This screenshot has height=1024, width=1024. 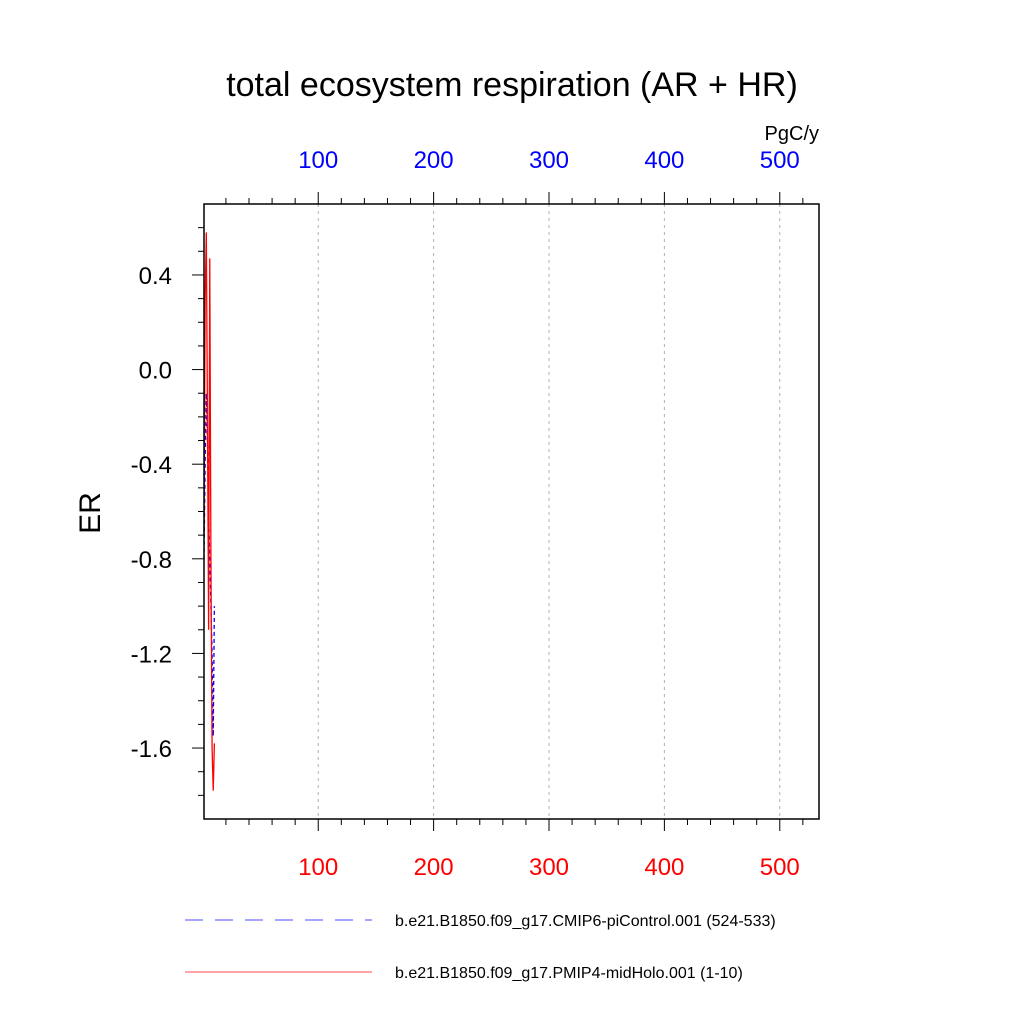 What do you see at coordinates (318, 160) in the screenshot?
I see `x-tick-label-top: 100` at bounding box center [318, 160].